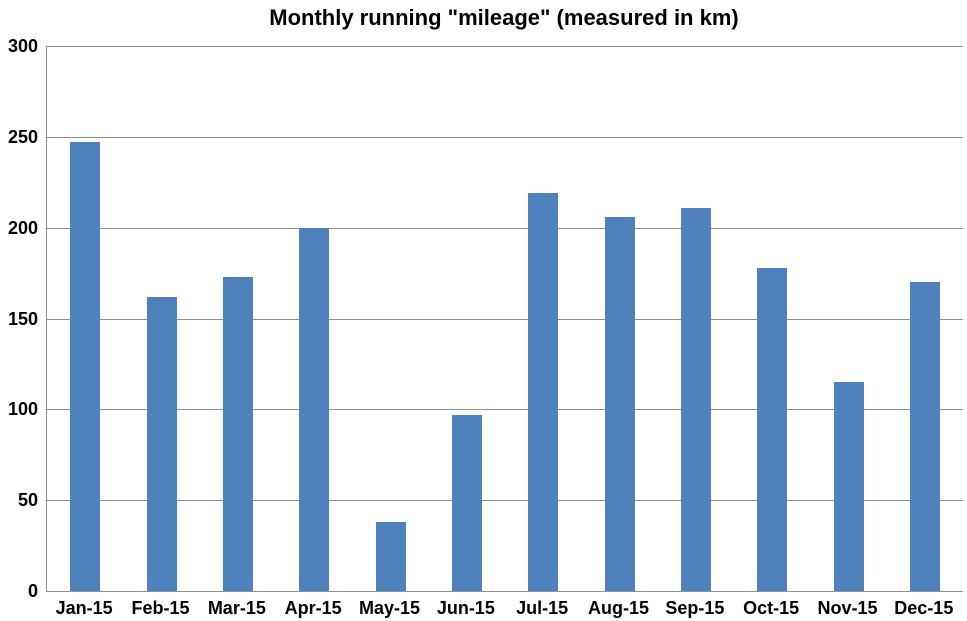  What do you see at coordinates (389, 608) in the screenshot?
I see `x-tick-label-May-15: May-15` at bounding box center [389, 608].